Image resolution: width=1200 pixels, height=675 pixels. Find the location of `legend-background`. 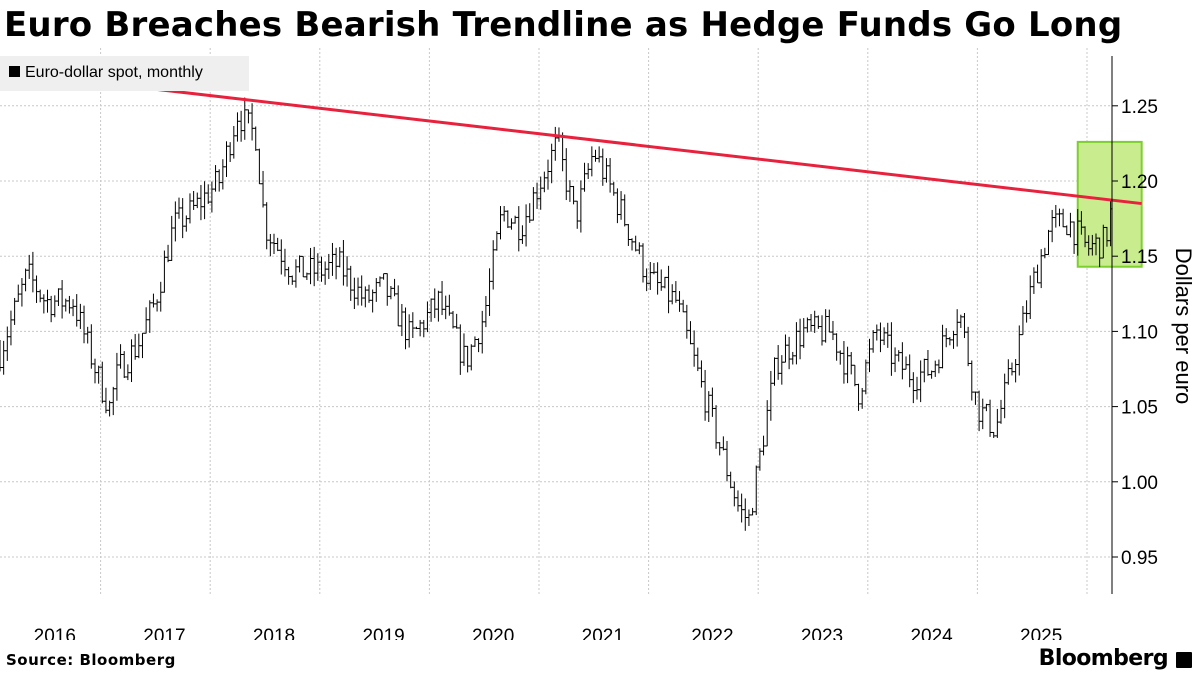

legend-background is located at coordinates (124, 73).